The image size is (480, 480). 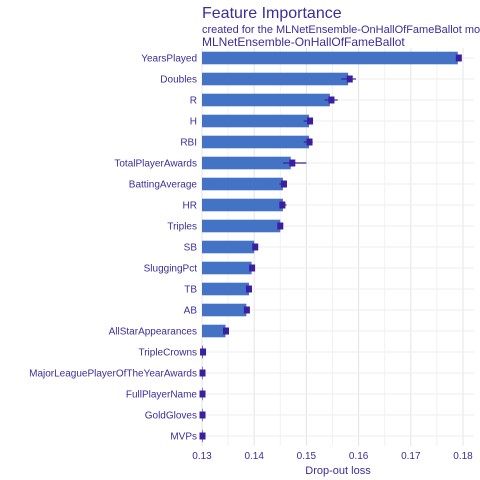 What do you see at coordinates (163, 185) in the screenshot?
I see `category-label: BattingAverage` at bounding box center [163, 185].